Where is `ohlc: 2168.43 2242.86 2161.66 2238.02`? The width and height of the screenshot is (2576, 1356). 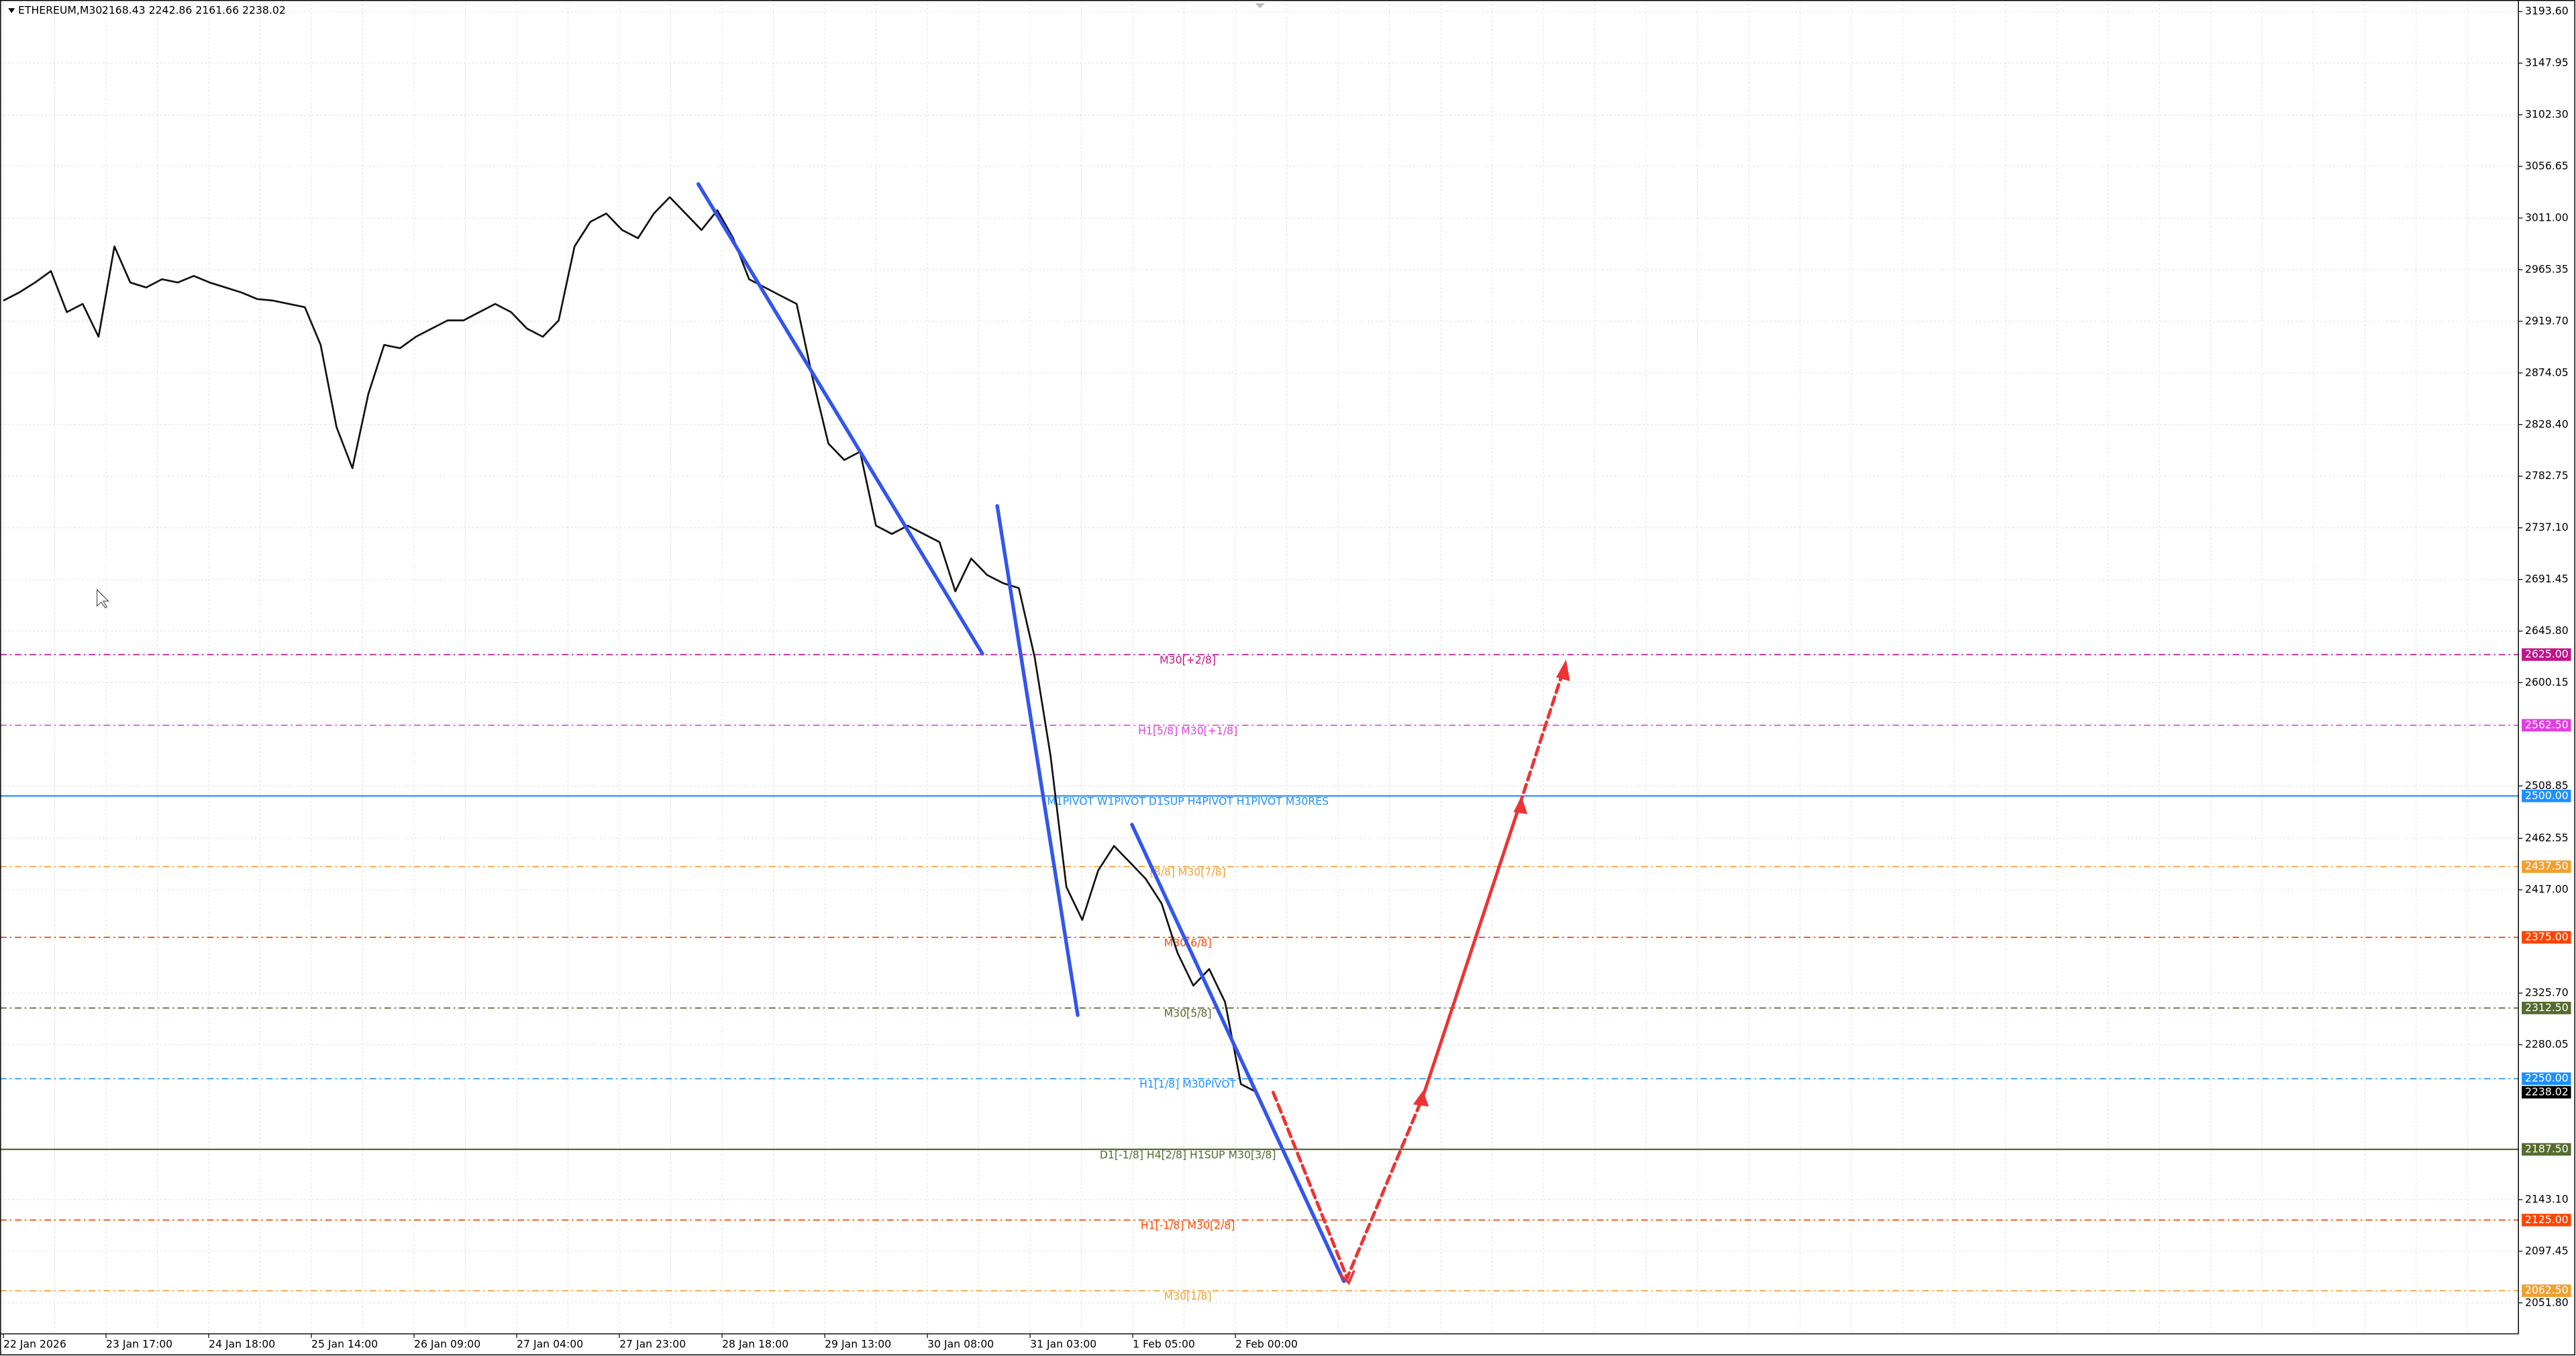 ohlc: 2168.43 2242.86 2161.66 2238.02 is located at coordinates (194, 9).